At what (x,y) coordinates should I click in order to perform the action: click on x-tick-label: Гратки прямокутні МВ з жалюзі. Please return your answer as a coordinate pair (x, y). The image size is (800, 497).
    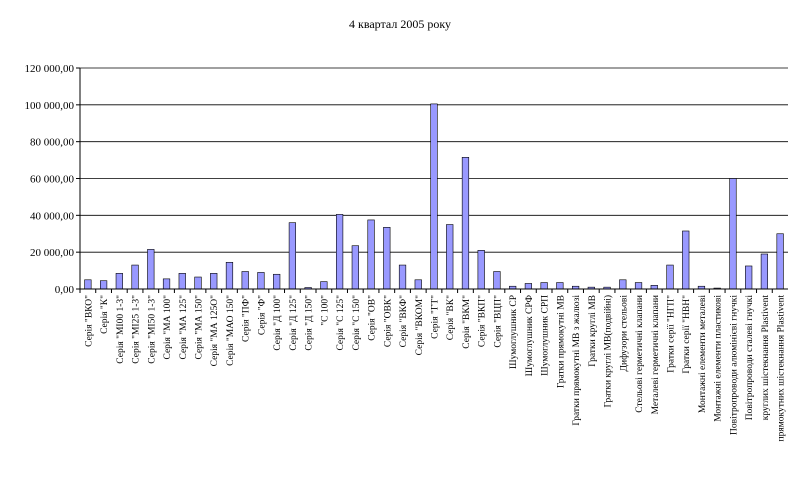
    Looking at the image, I should click on (577, 360).